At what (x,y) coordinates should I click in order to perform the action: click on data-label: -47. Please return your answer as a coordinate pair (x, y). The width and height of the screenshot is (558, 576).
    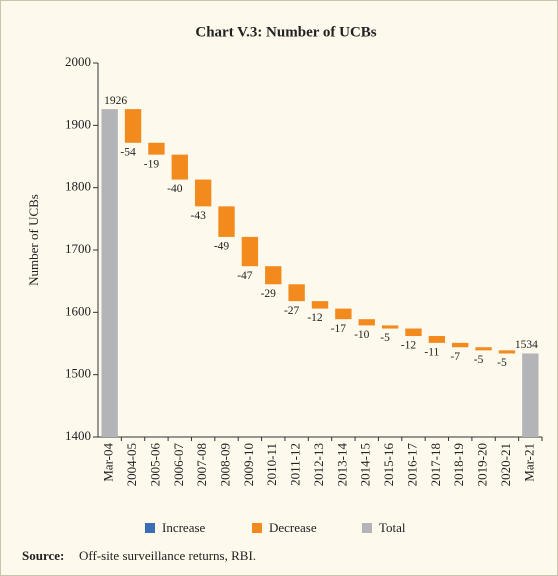
    Looking at the image, I should click on (245, 276).